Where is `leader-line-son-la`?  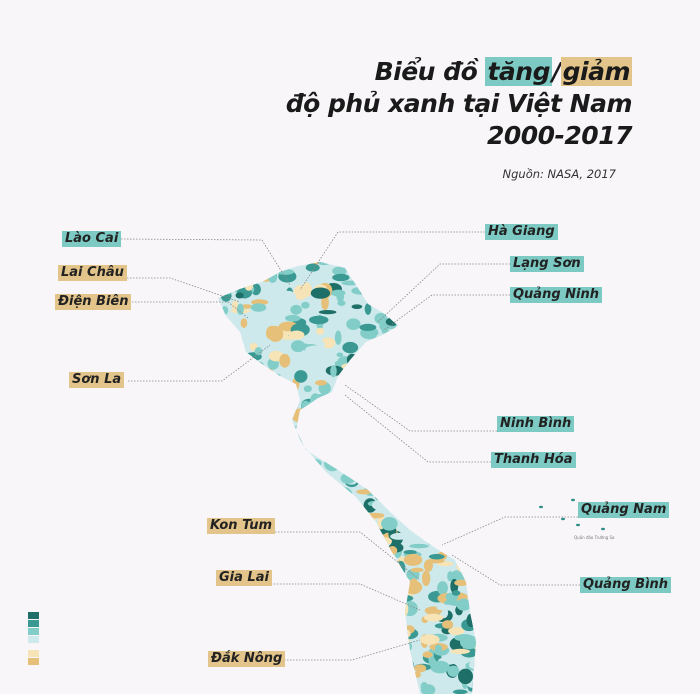
leader-line-son-la is located at coordinates (199, 363).